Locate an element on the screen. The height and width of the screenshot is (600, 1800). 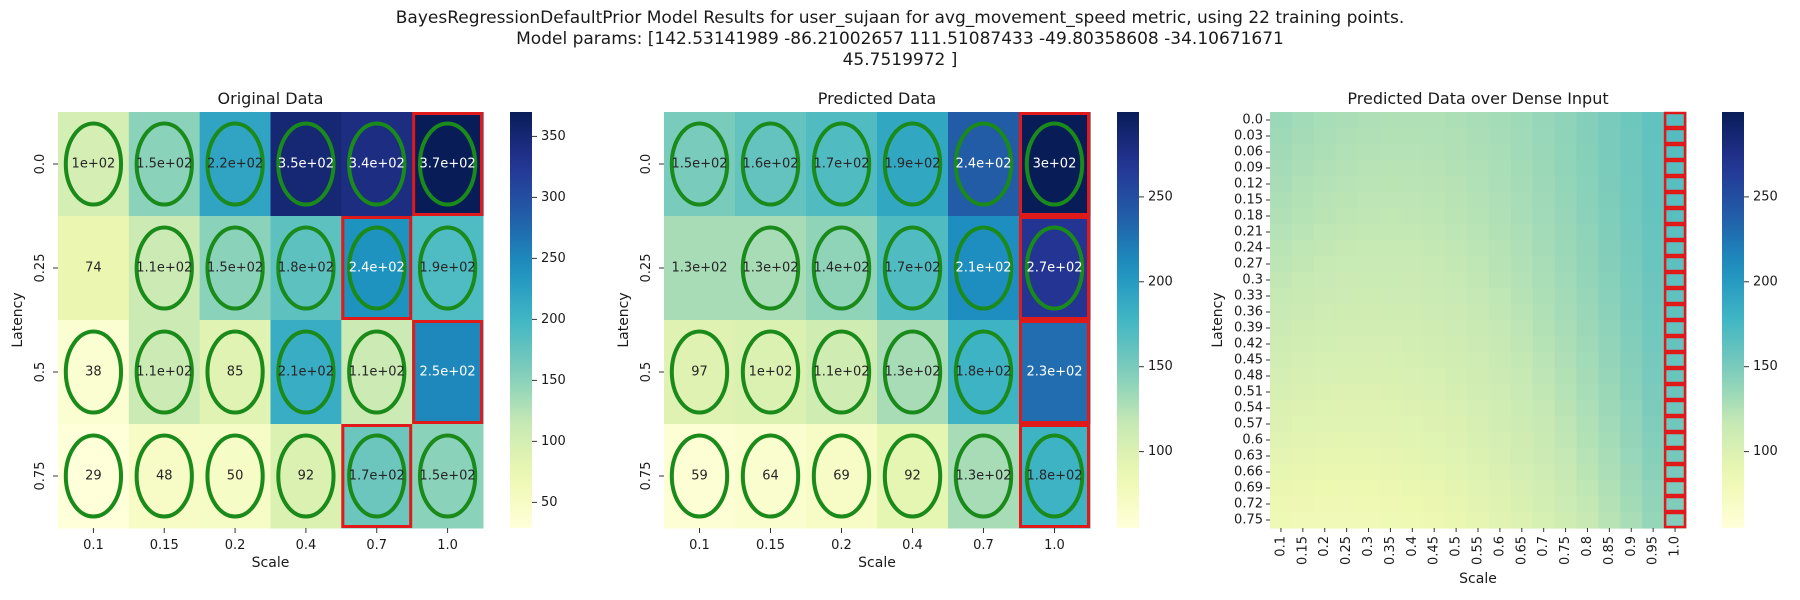
cell-value-label: 1.3e+02 is located at coordinates (912, 372).